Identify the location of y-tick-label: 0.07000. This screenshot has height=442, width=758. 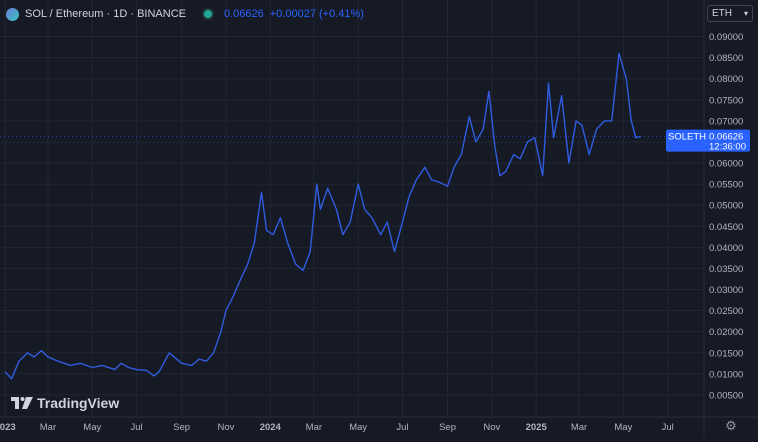
(726, 121).